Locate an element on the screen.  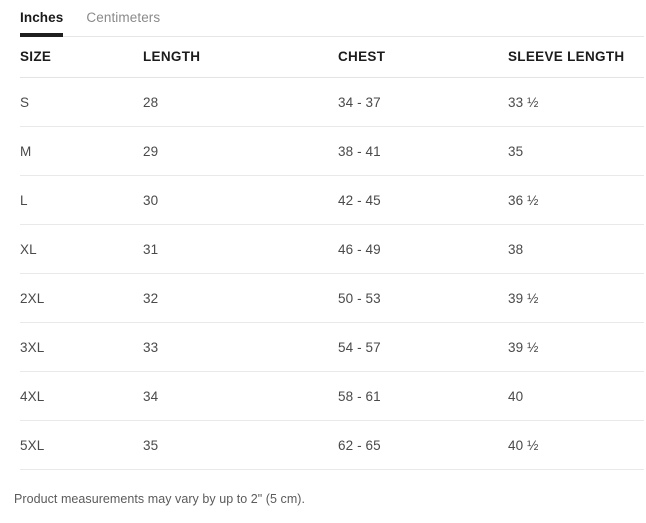
cell-size: L is located at coordinates (81, 200).